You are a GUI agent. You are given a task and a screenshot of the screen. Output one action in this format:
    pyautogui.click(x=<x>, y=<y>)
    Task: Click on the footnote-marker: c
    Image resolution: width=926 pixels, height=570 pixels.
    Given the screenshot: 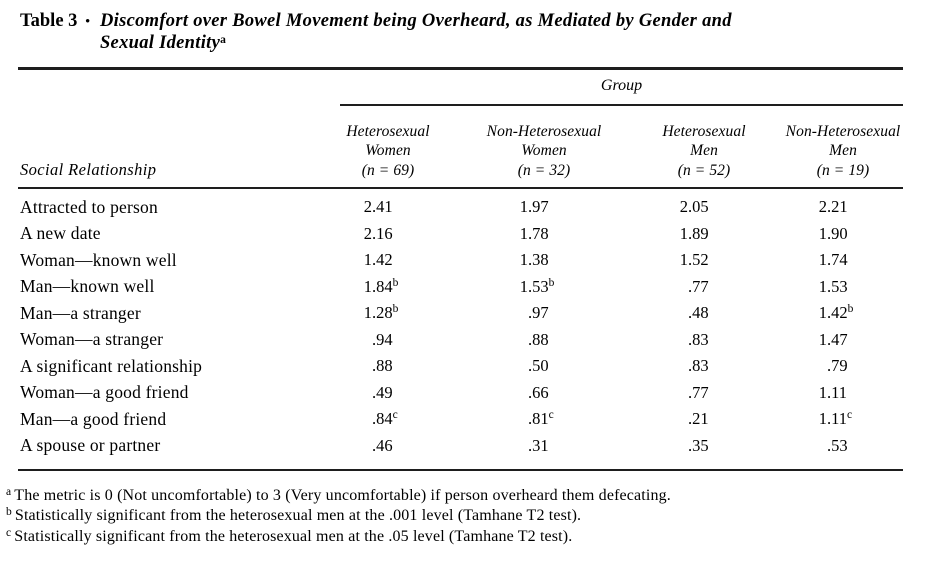 What is the action you would take?
    pyautogui.click(x=9, y=532)
    